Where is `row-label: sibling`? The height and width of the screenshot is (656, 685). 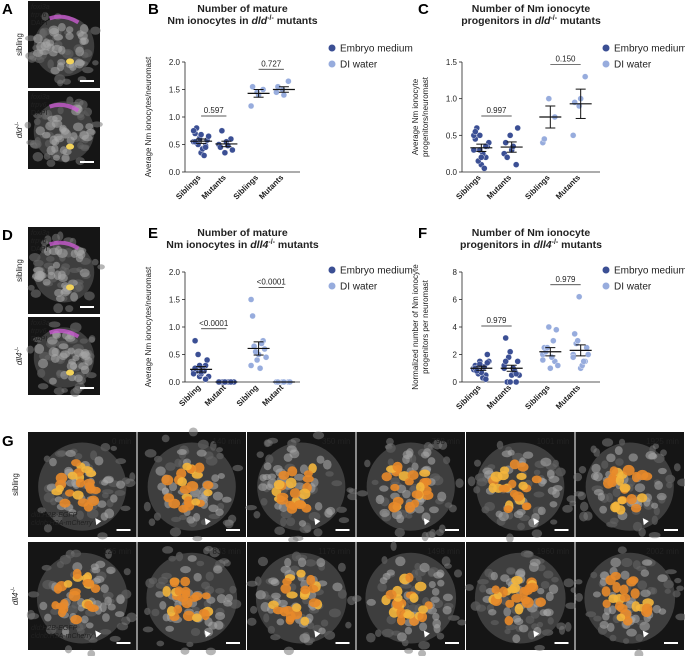
row-label: sibling is located at coordinates (19, 270).